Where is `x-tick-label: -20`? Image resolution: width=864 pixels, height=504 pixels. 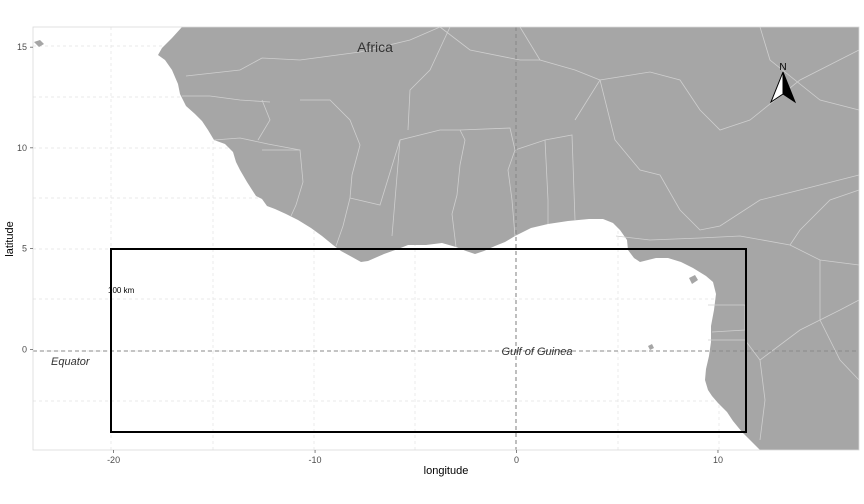
x-tick-label: -20 is located at coordinates (113, 460).